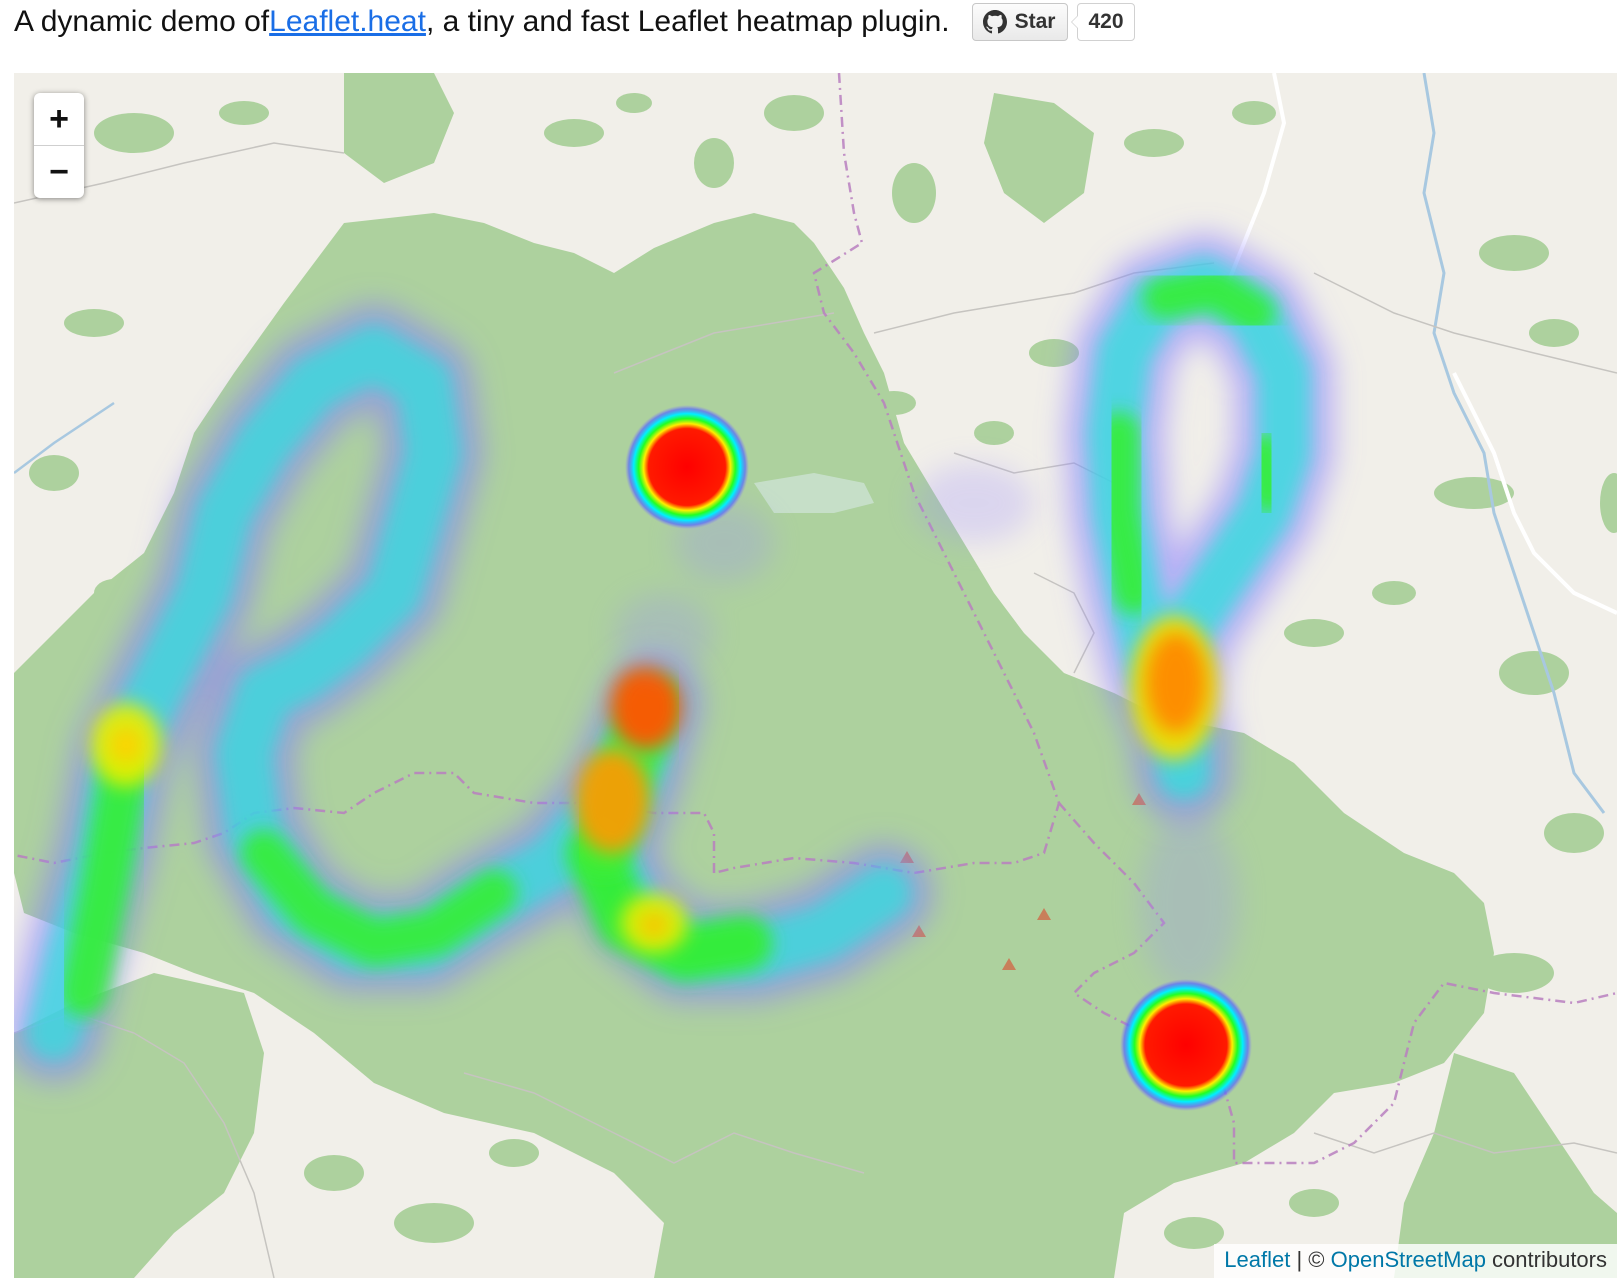  Describe the element at coordinates (389, 809) in the screenshot. I see `heat-cores-left` at that location.